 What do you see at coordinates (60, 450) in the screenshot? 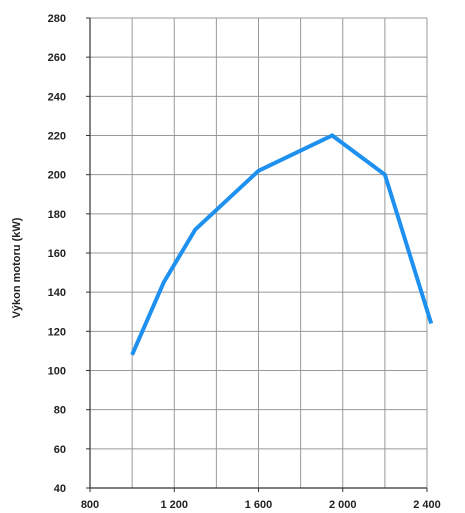
I see `y-tick-label: 60` at bounding box center [60, 450].